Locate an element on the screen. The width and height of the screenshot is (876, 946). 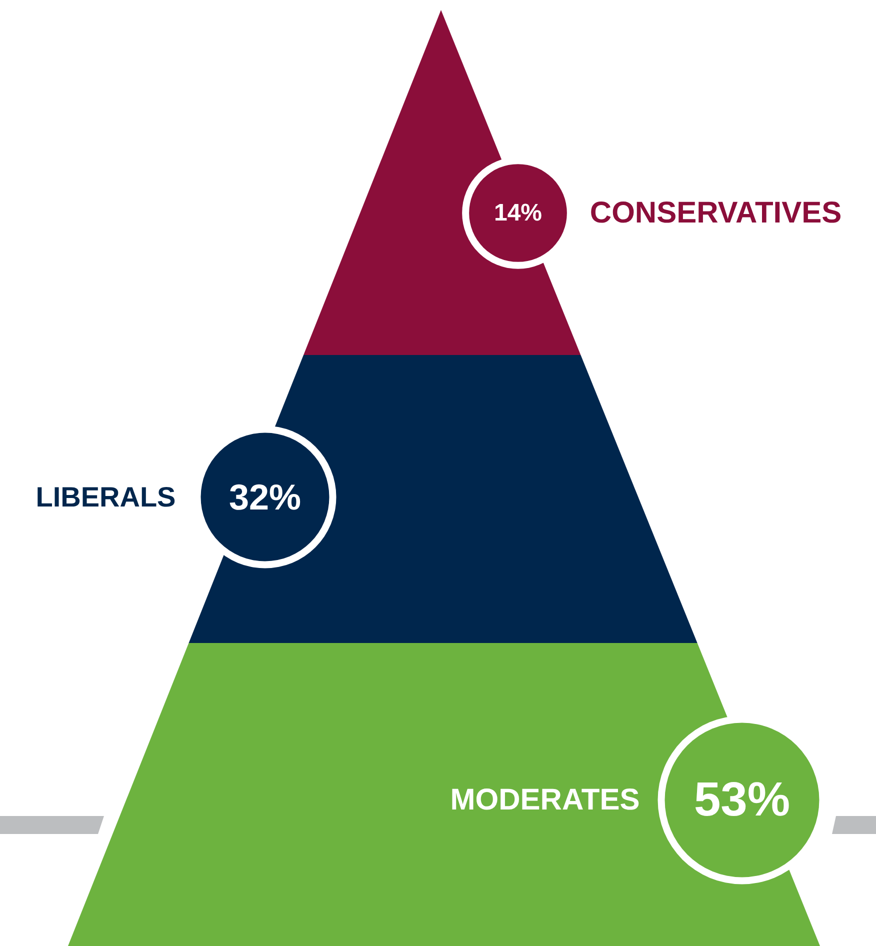
data-label: 14% is located at coordinates (518, 213).